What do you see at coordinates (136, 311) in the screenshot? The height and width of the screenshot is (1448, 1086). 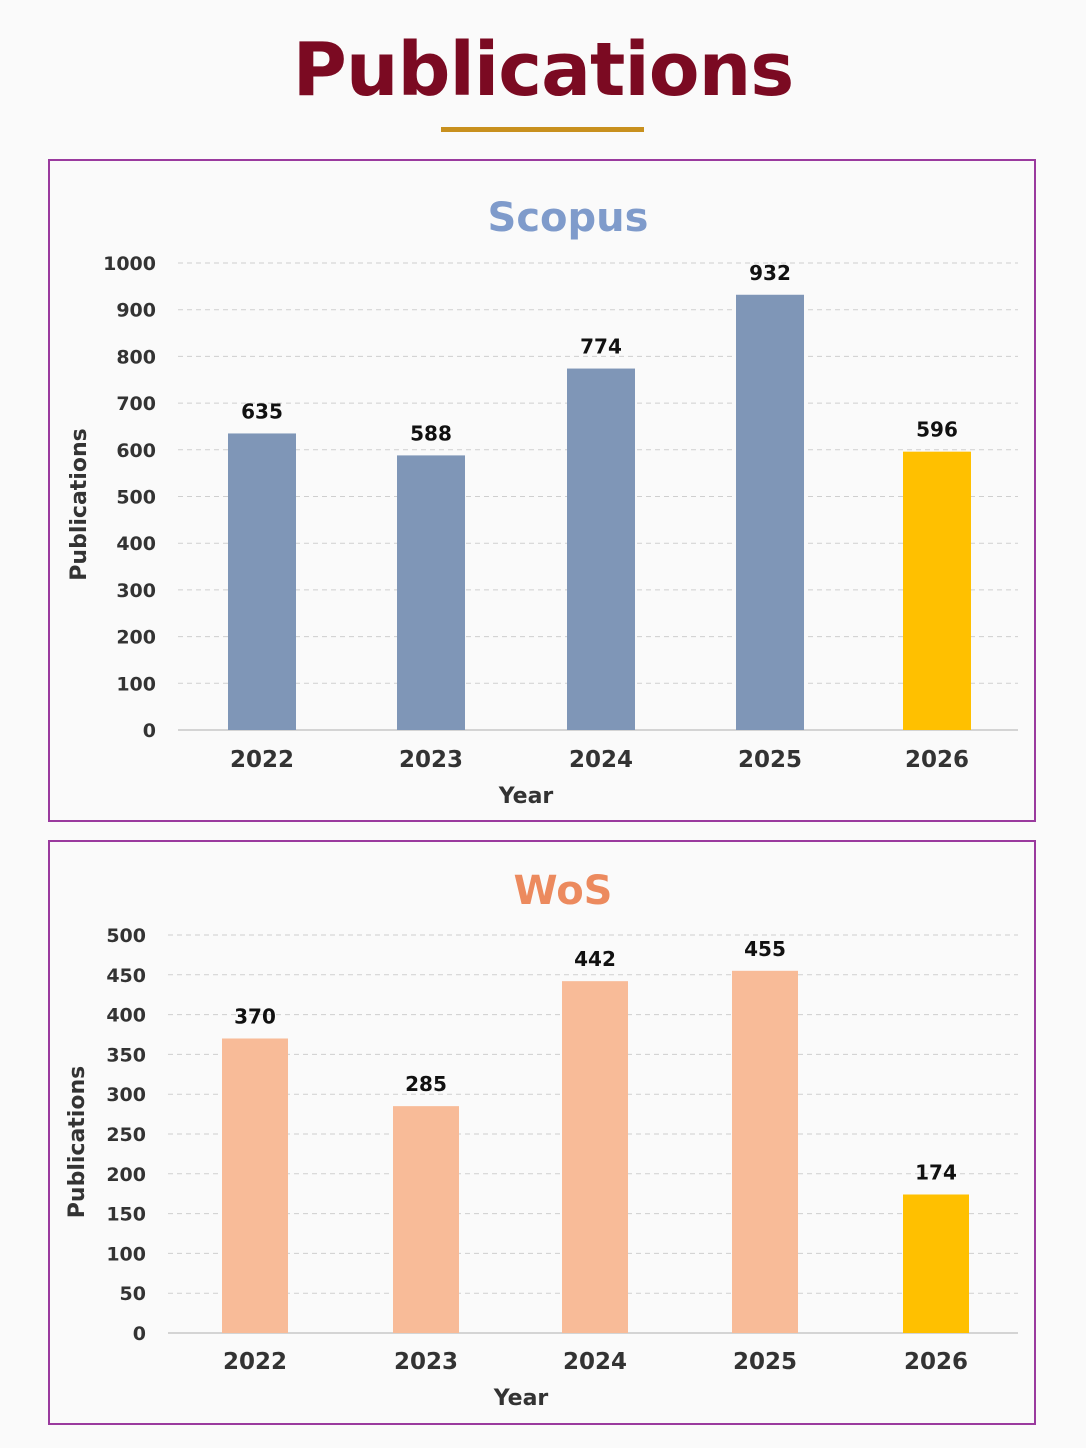 I see `y-tick-label: 900` at bounding box center [136, 311].